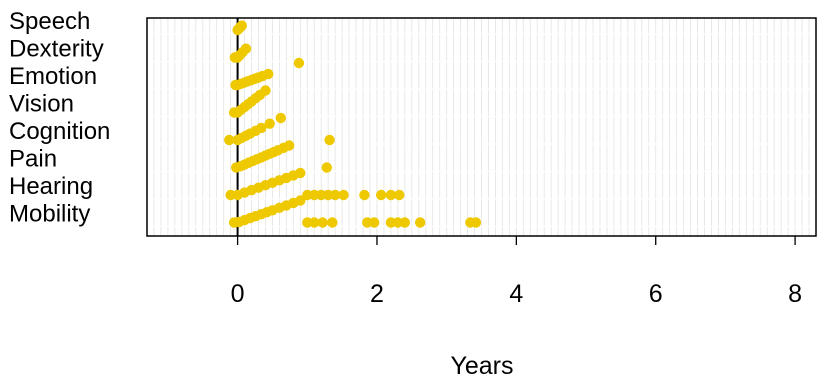 The height and width of the screenshot is (379, 817). I want to click on y-category-label: Dexterity, so click(56, 49).